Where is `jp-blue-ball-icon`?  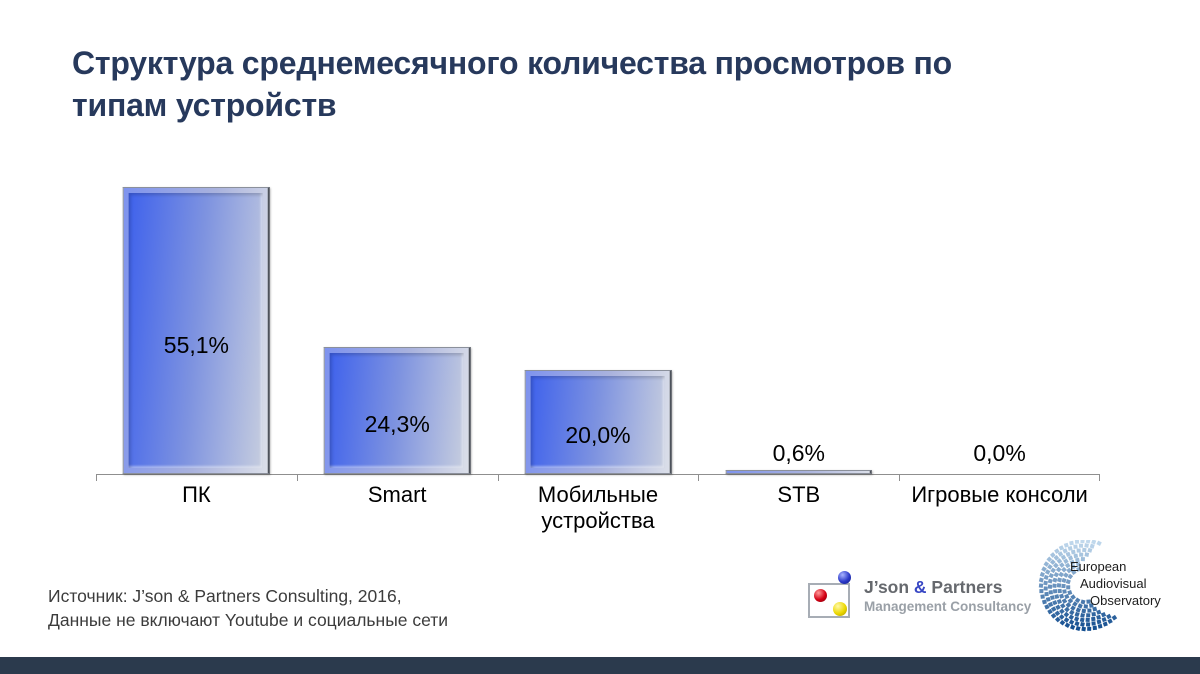
jp-blue-ball-icon is located at coordinates (844, 577).